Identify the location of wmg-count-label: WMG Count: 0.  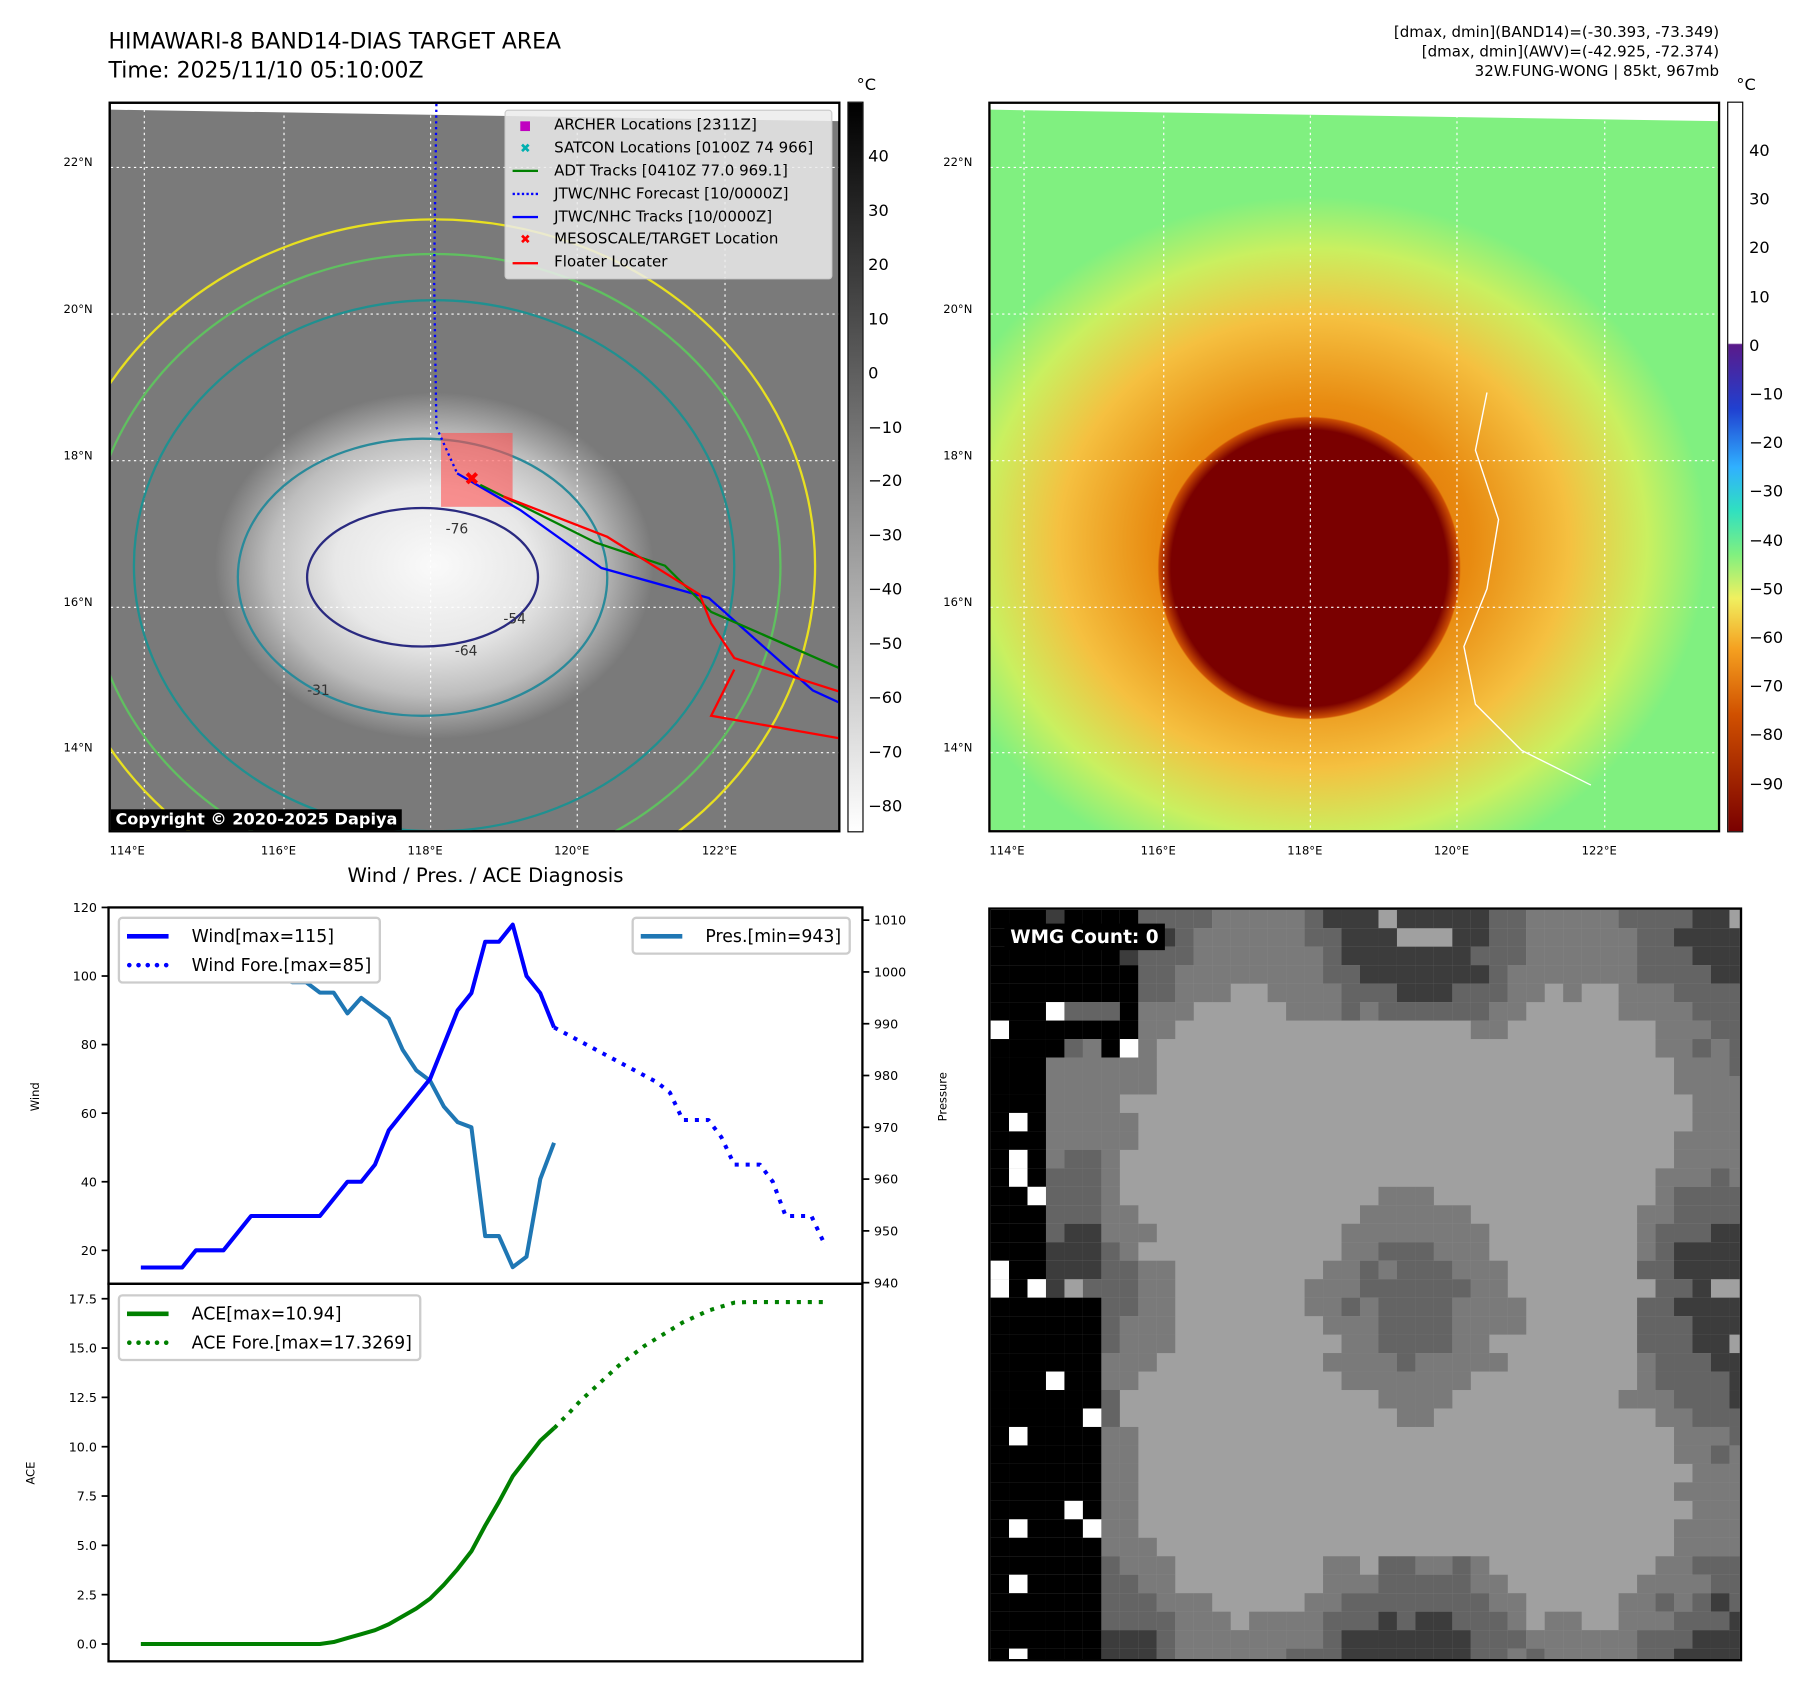
(1084, 937).